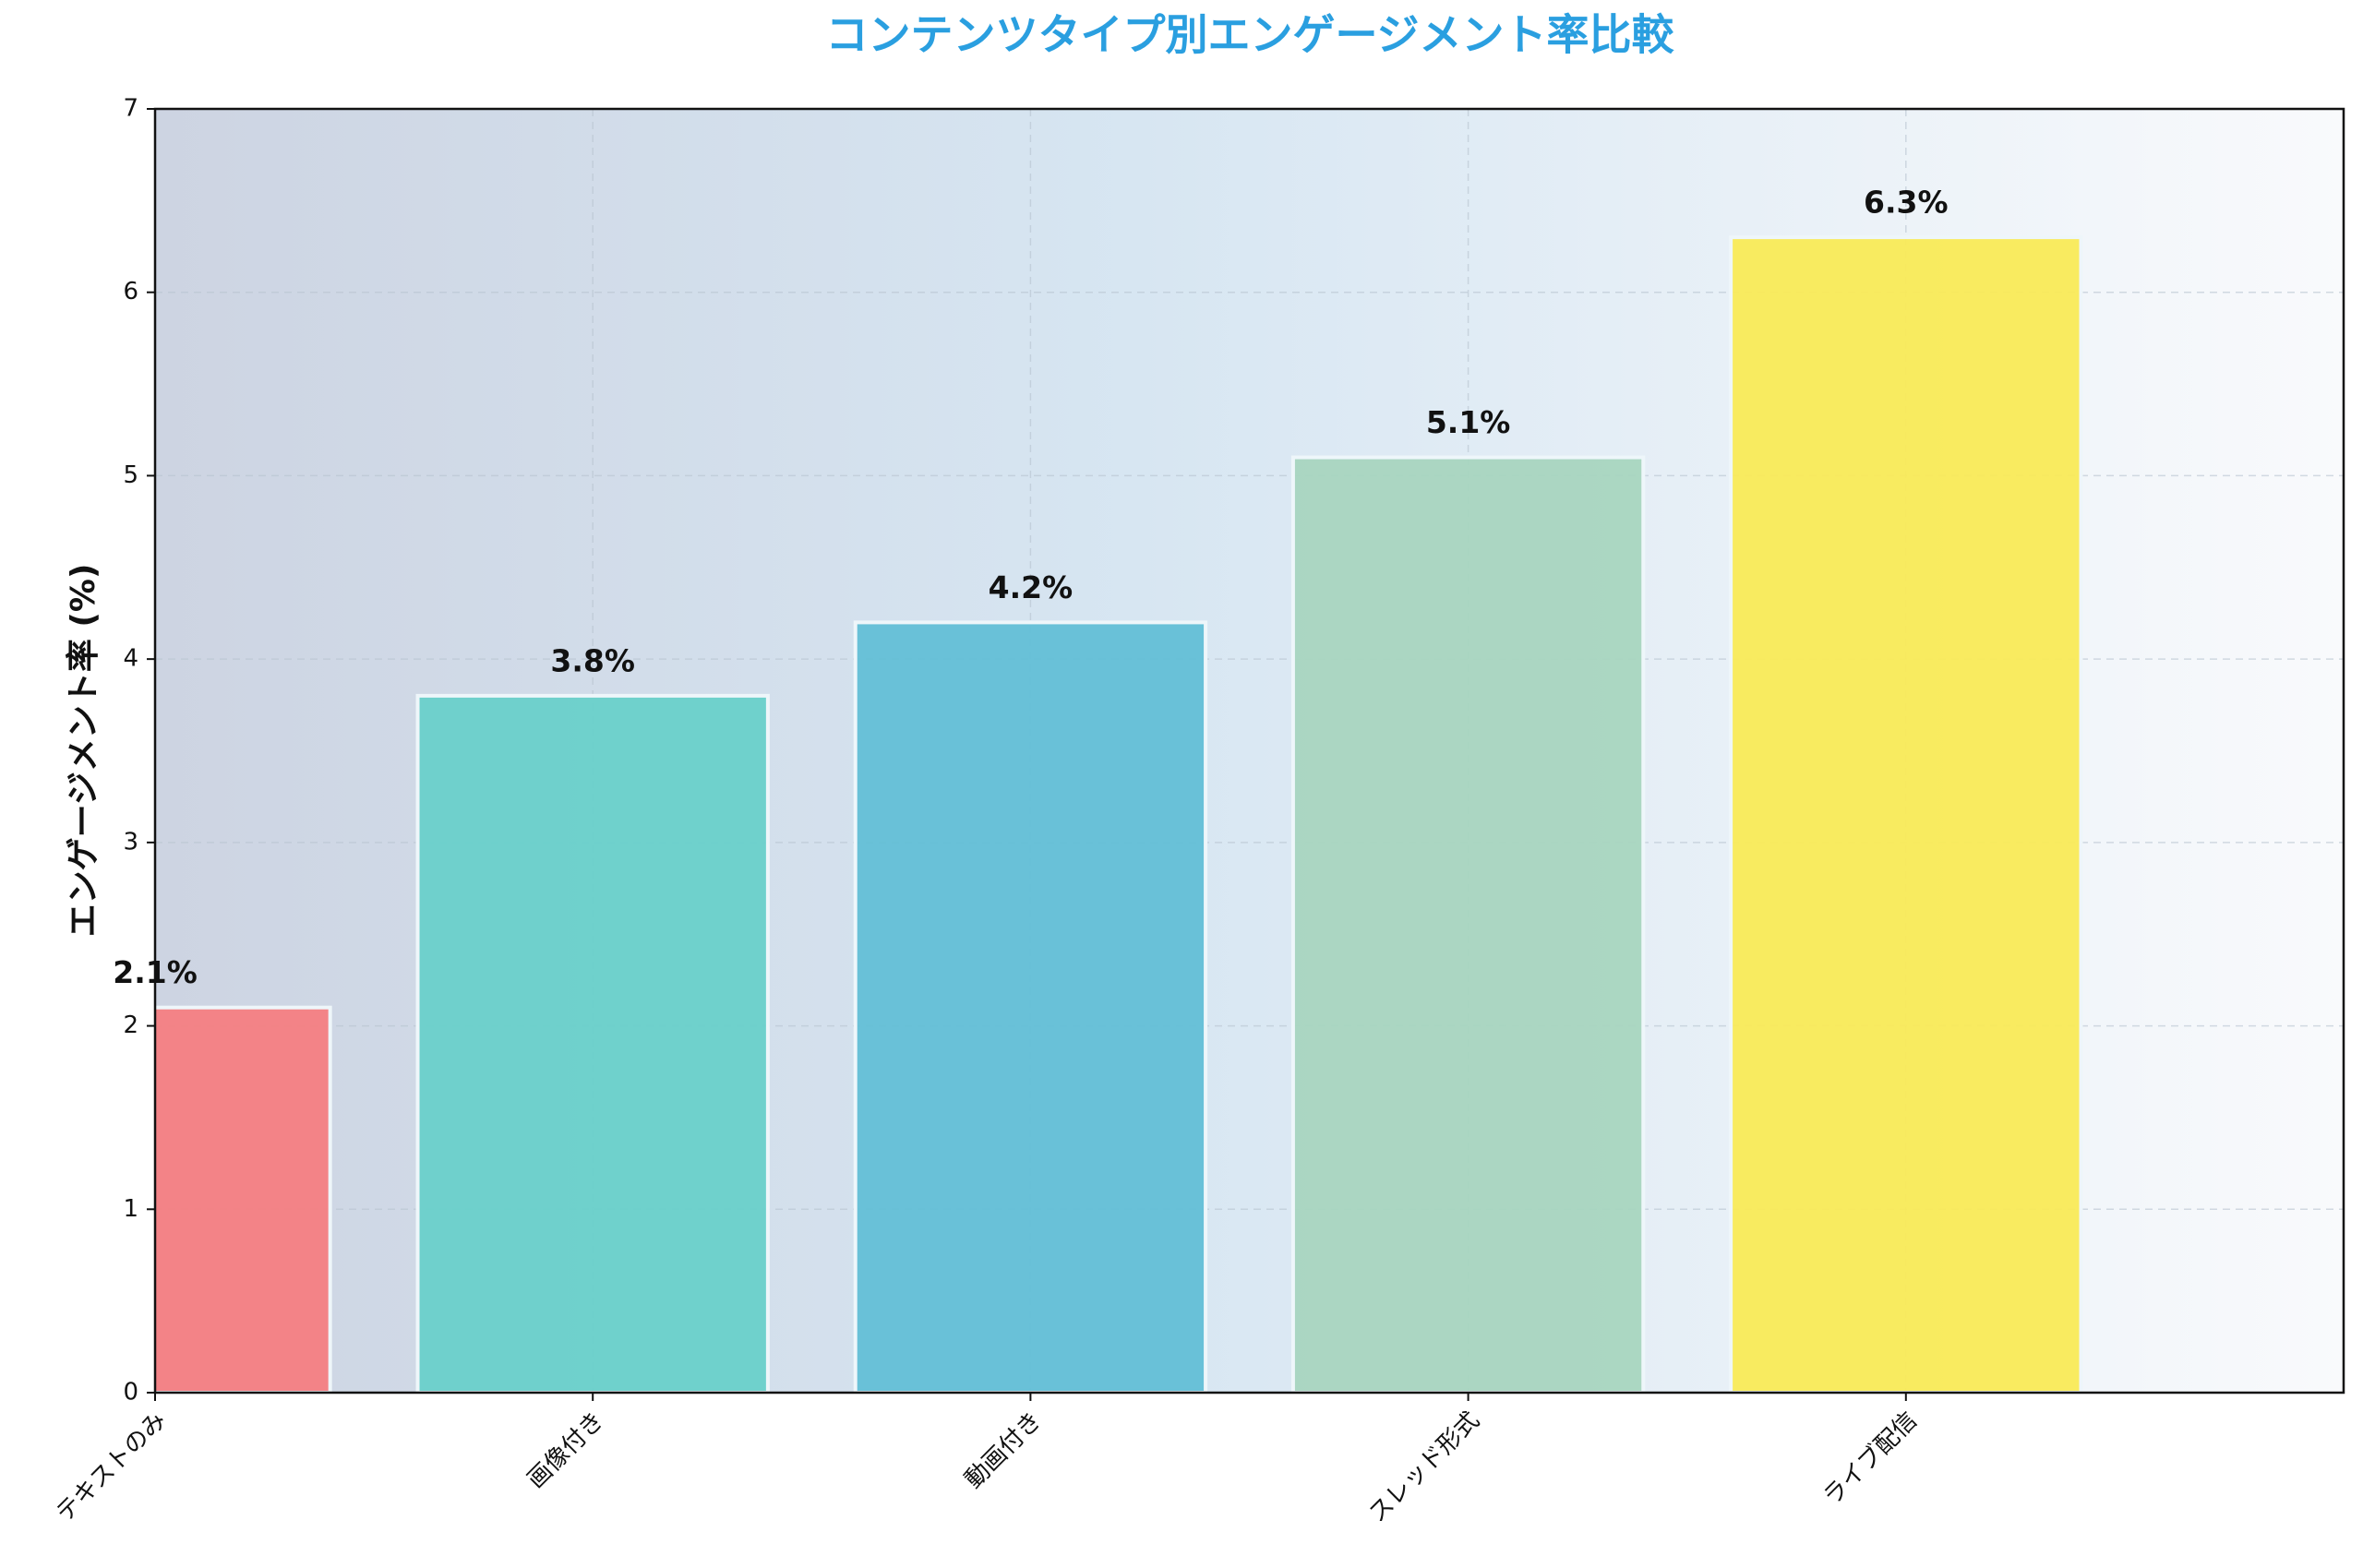  What do you see at coordinates (130, 1393) in the screenshot?
I see `y-tick-label: 0` at bounding box center [130, 1393].